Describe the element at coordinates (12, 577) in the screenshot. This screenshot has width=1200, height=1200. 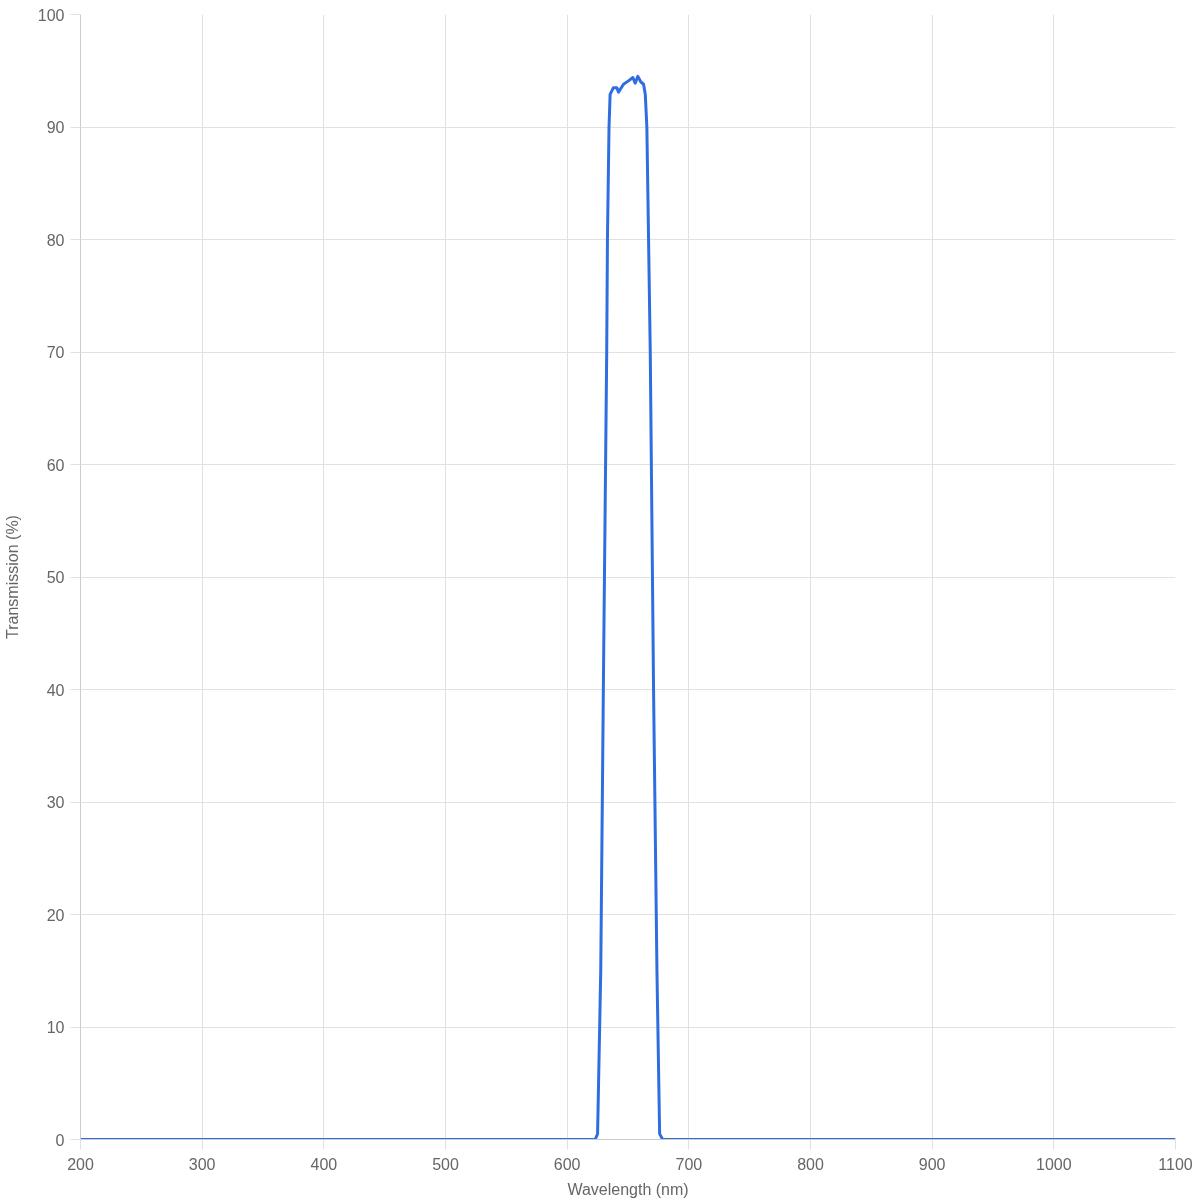
I see `y-axis-title: Transmission (%)` at that location.